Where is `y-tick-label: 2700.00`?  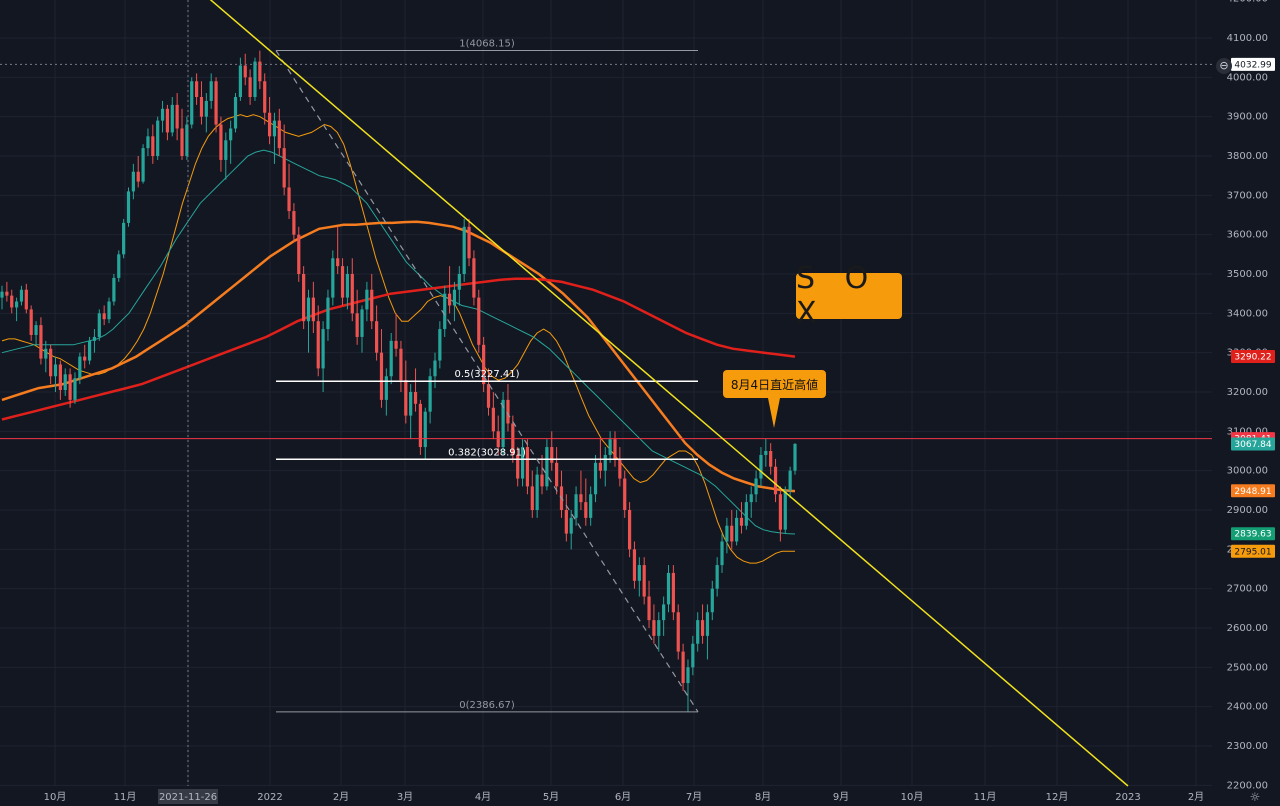 y-tick-label: 2700.00 is located at coordinates (1247, 589).